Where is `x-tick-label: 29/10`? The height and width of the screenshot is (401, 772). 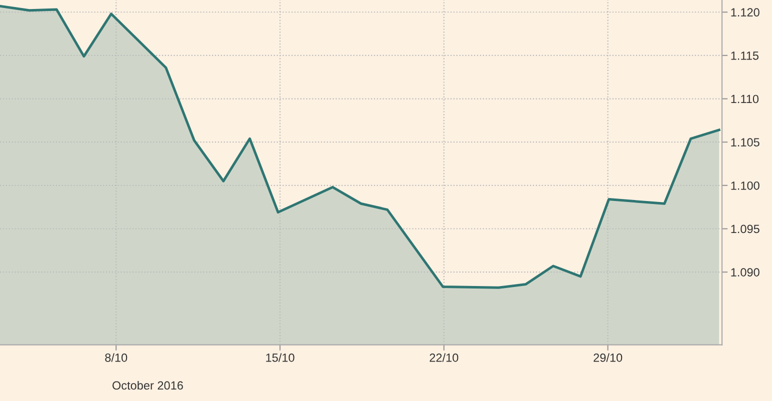 x-tick-label: 29/10 is located at coordinates (608, 357).